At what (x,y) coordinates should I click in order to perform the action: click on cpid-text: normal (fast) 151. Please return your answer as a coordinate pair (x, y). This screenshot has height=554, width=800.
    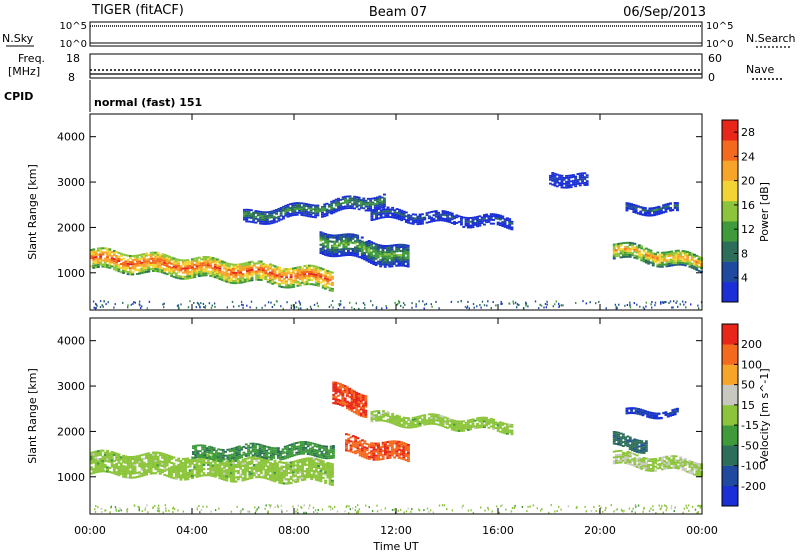
    Looking at the image, I should click on (148, 102).